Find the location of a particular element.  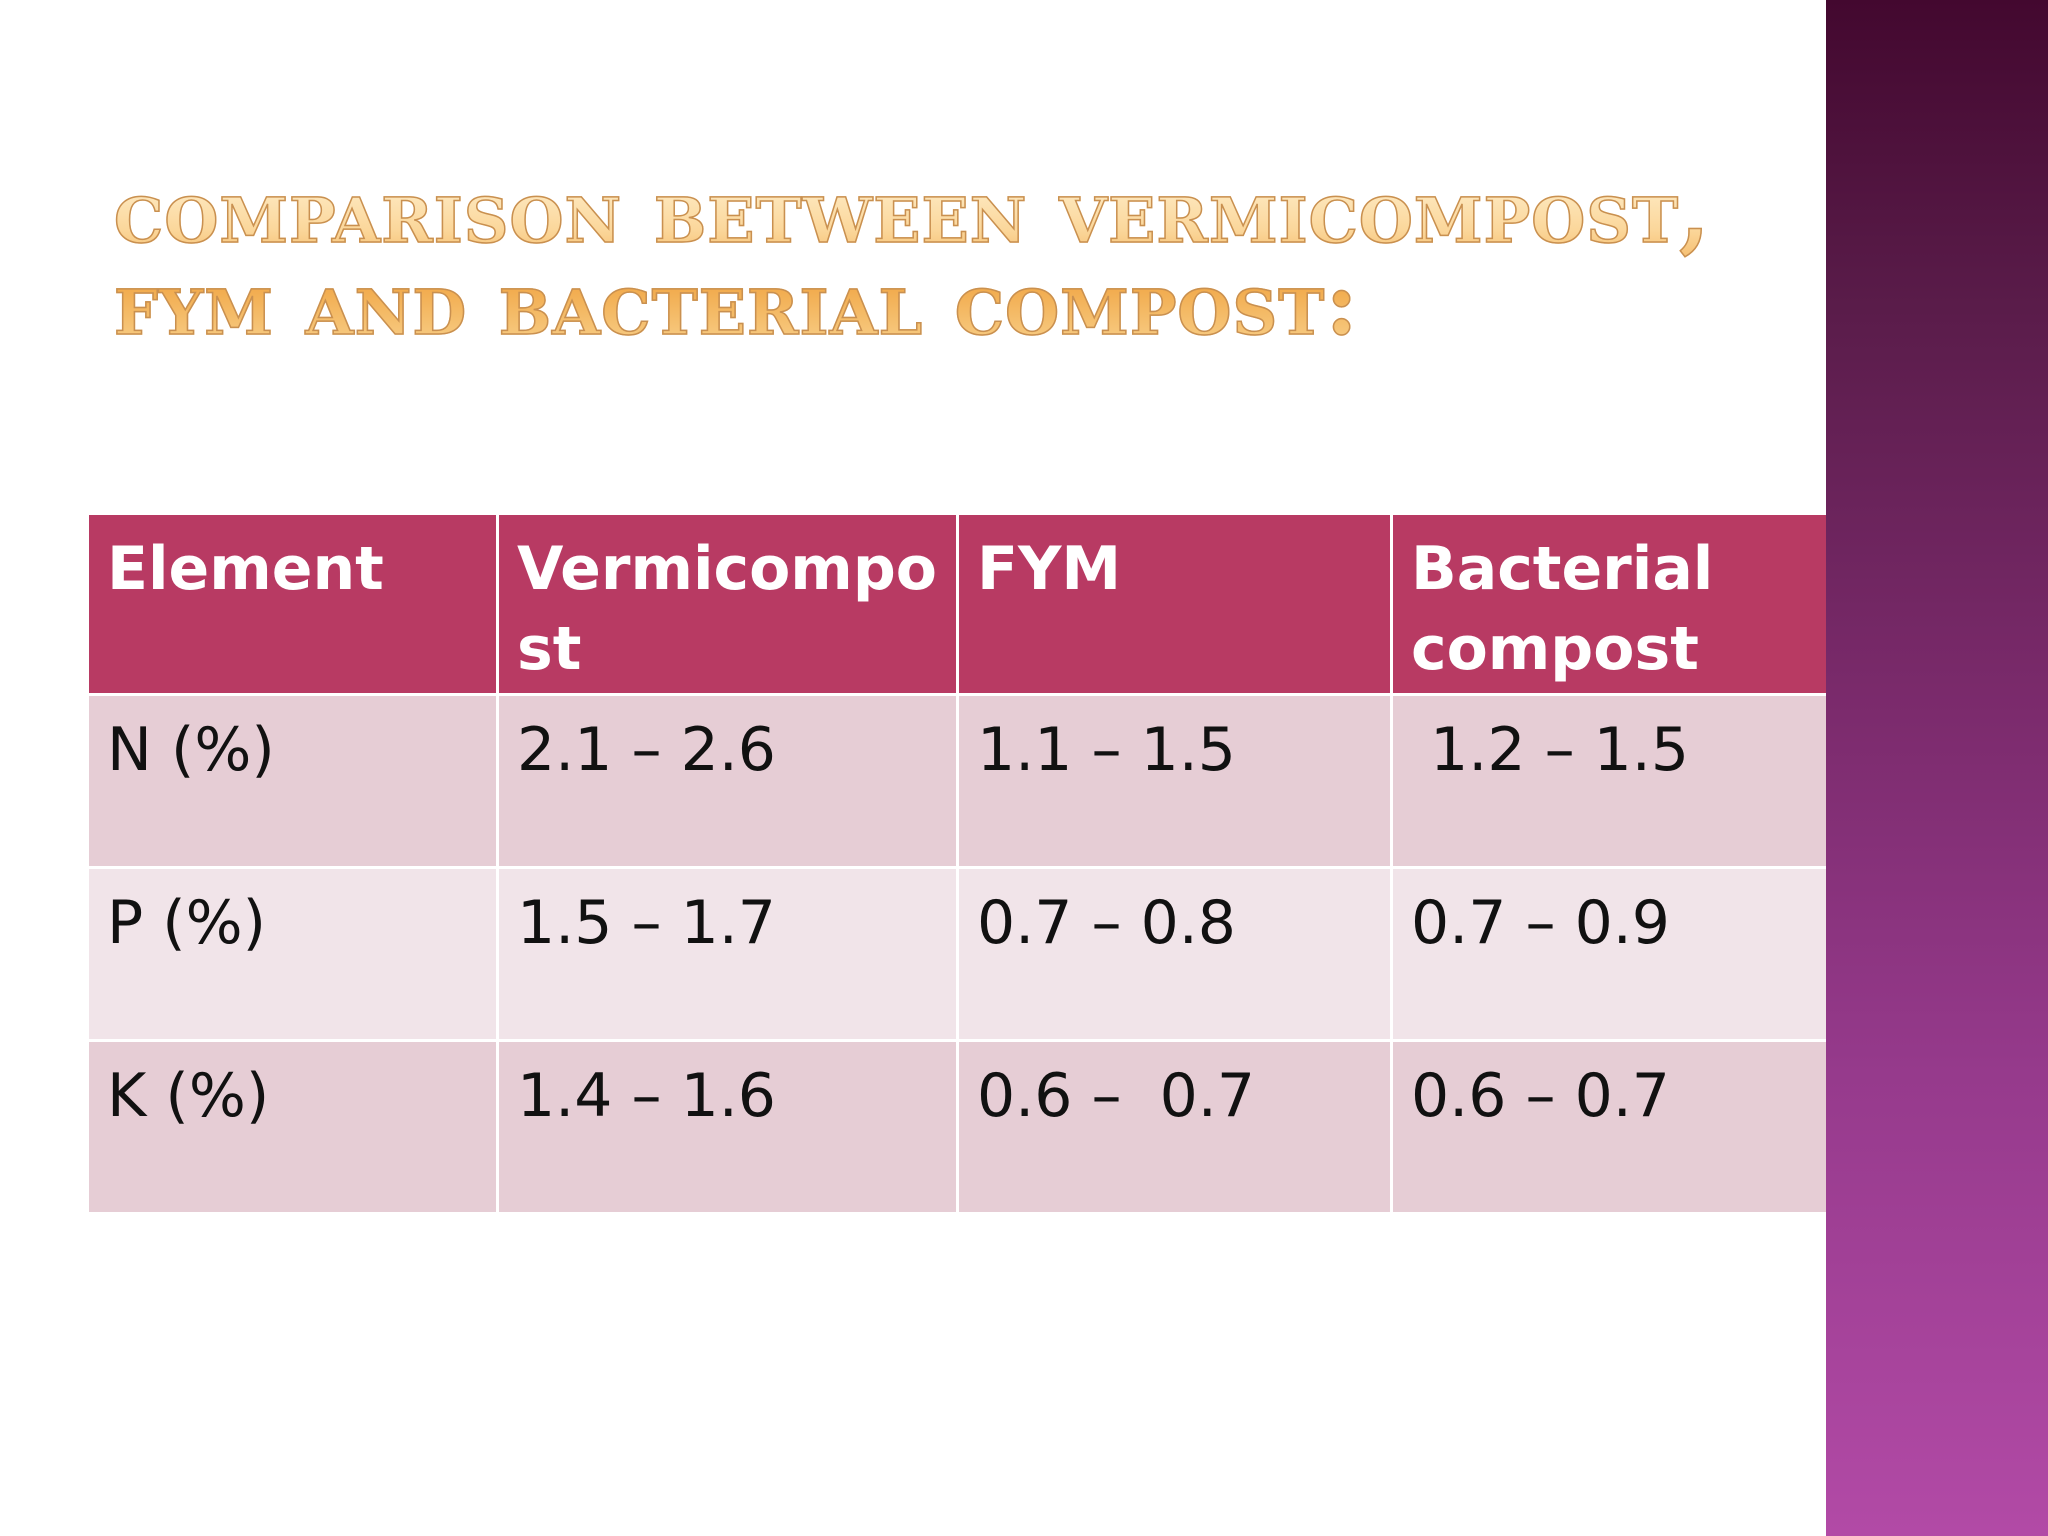

cell-fym: 0.6 – 0.7 is located at coordinates (1174, 1127).